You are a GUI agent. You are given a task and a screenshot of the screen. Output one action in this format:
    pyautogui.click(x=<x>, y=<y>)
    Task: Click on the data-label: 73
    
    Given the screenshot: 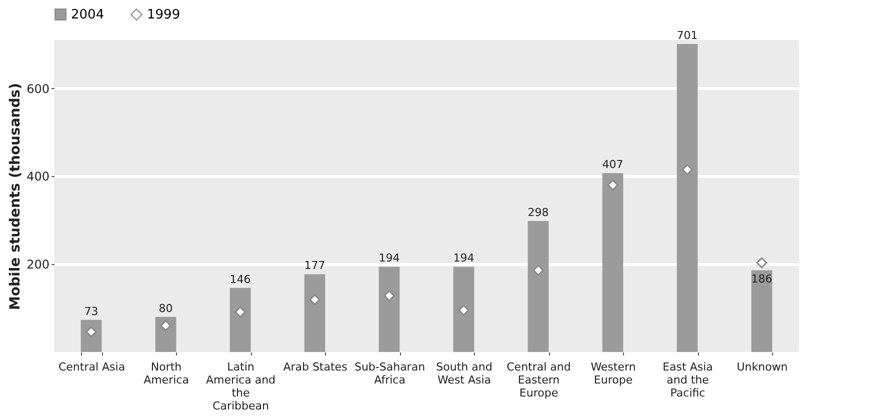 What is the action you would take?
    pyautogui.click(x=91, y=311)
    